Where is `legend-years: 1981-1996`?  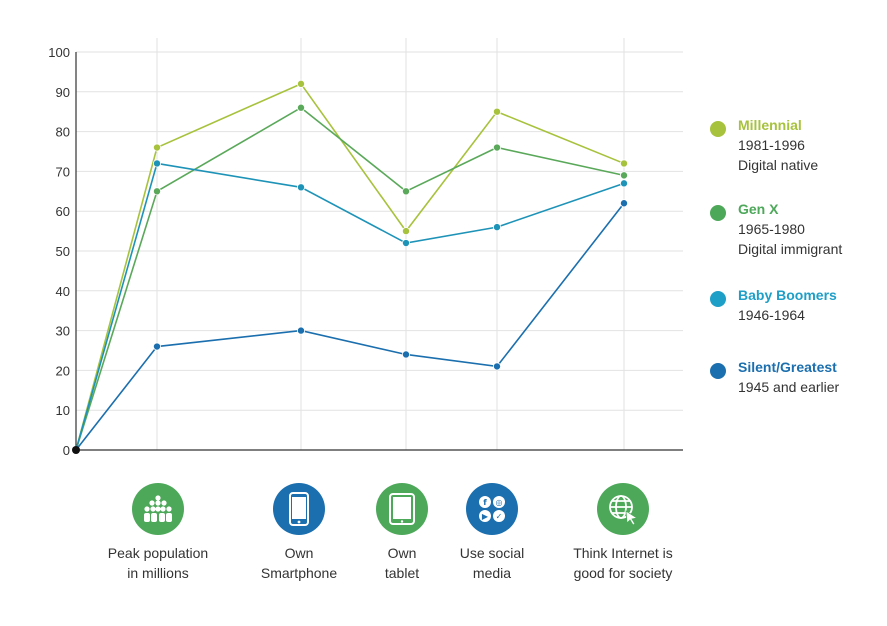
legend-years: 1981-1996 is located at coordinates (771, 145).